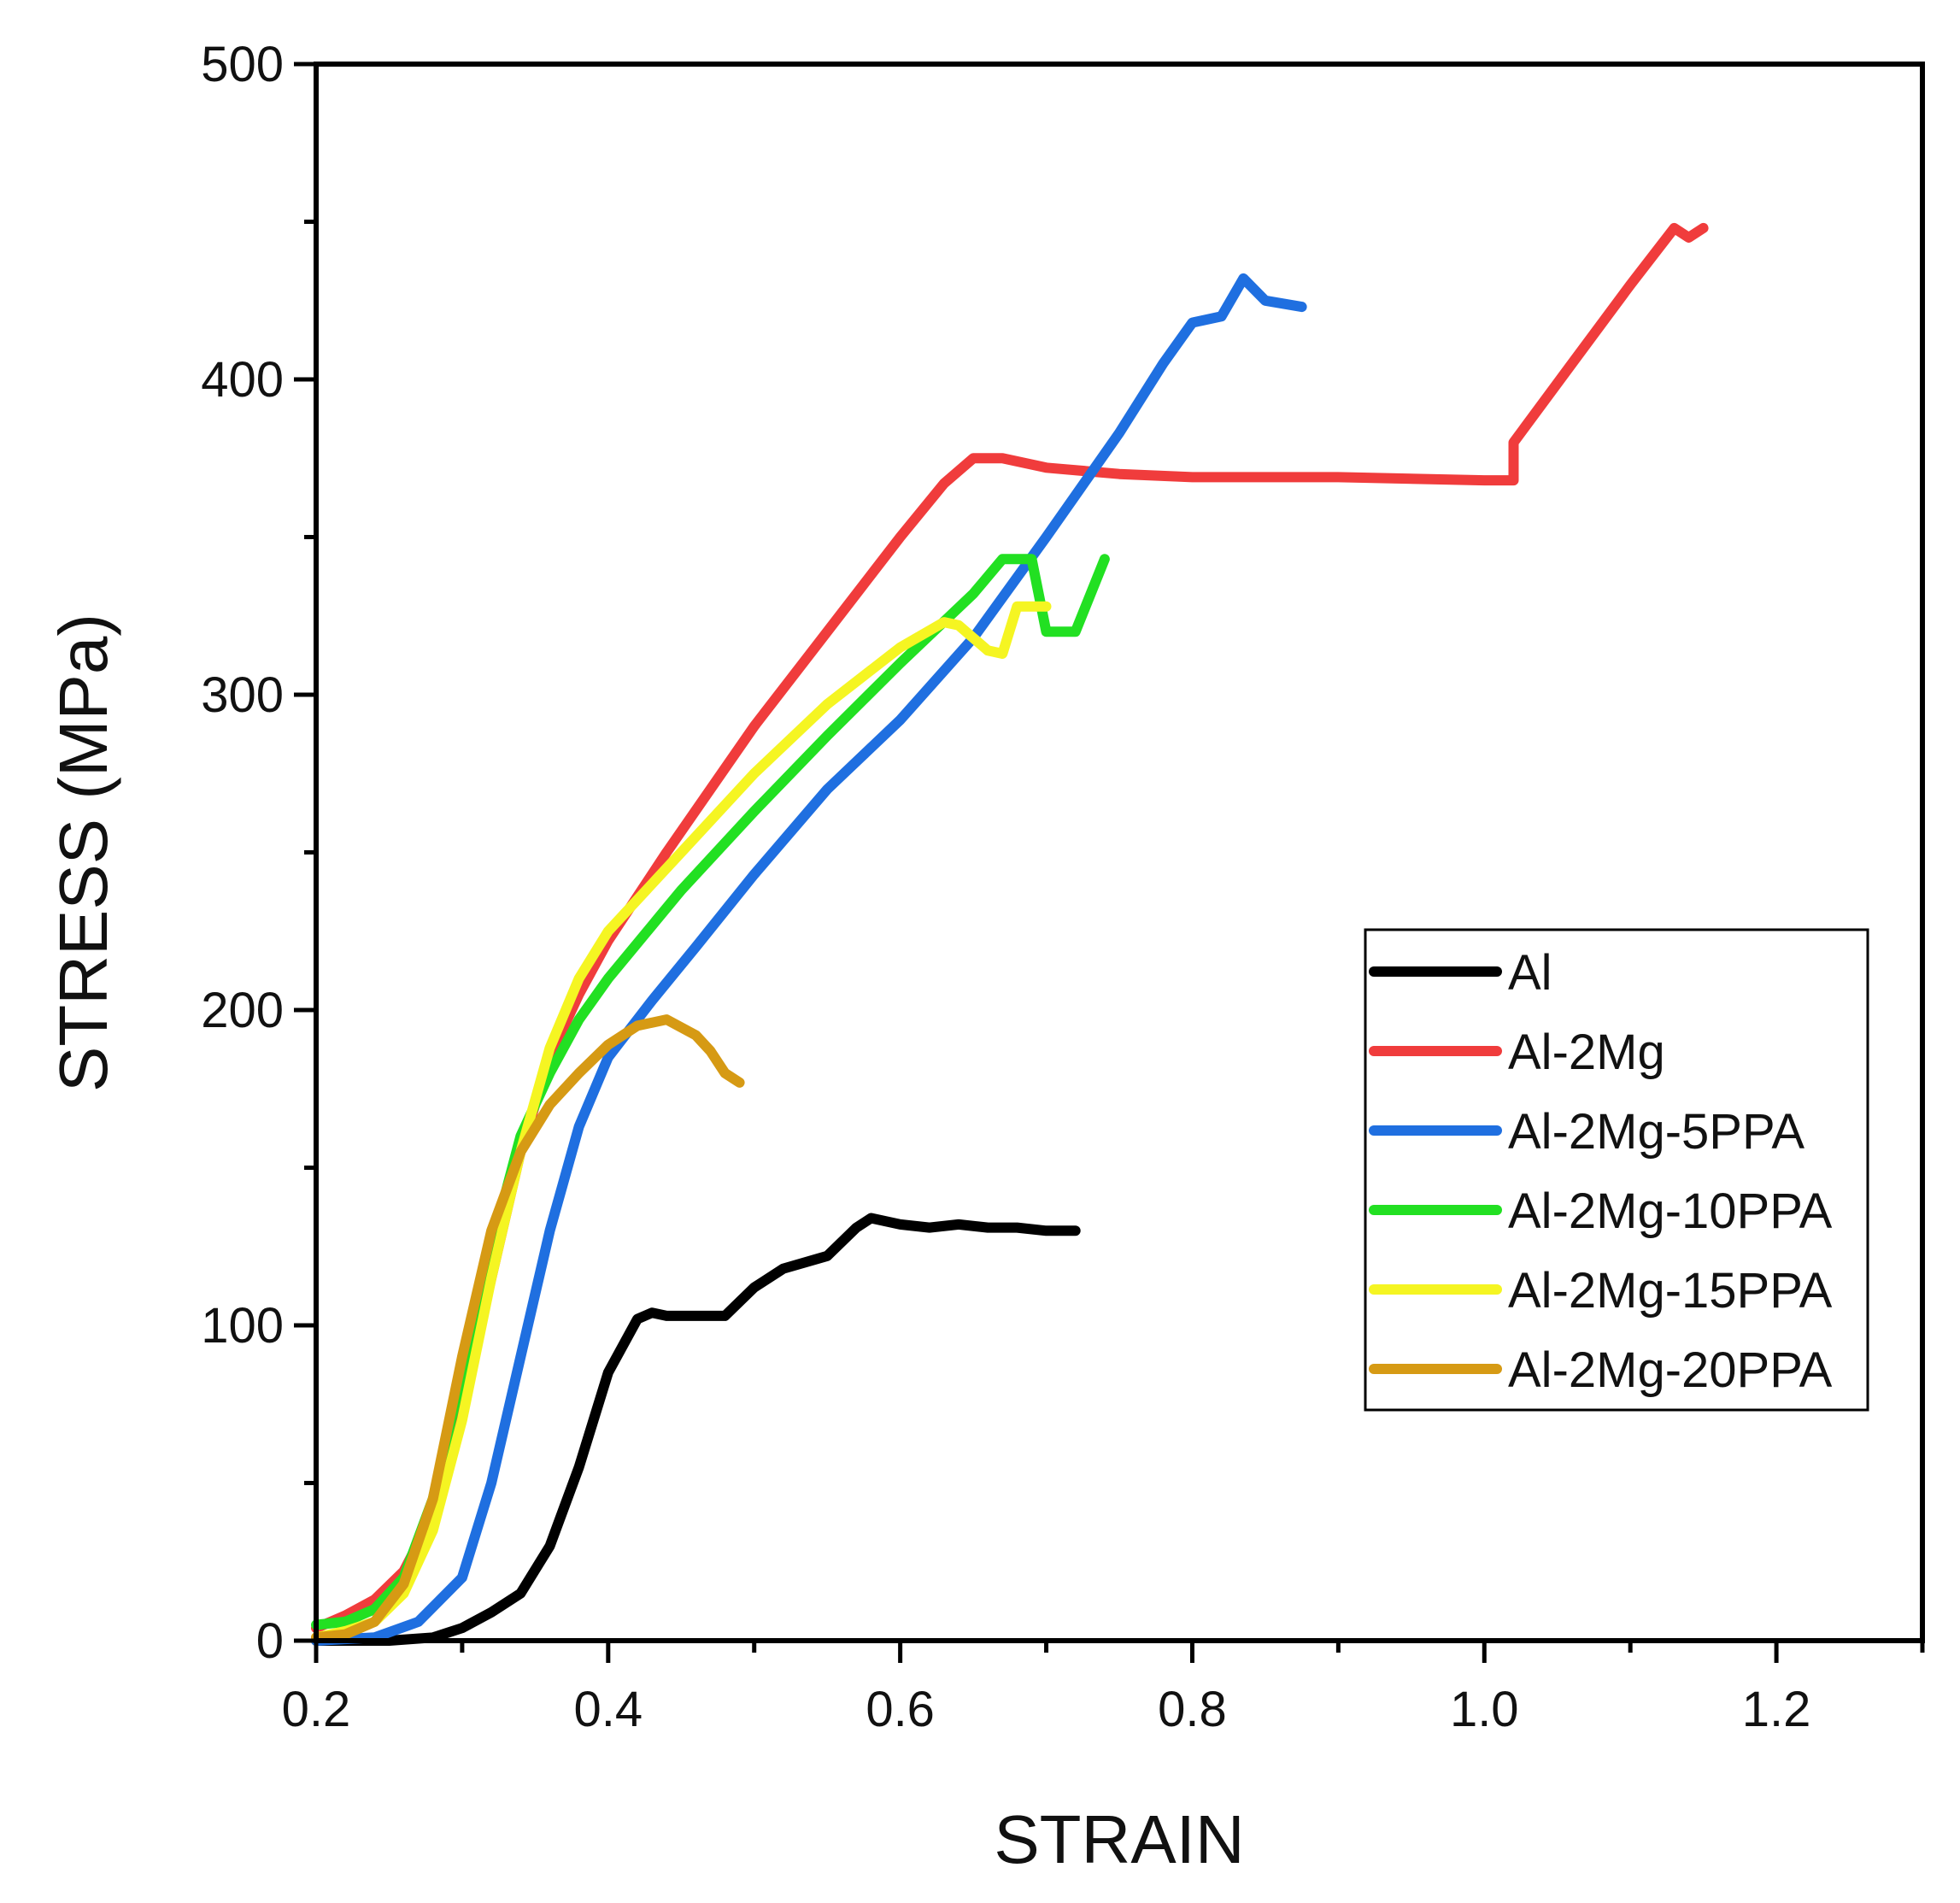 The image size is (1960, 1903). What do you see at coordinates (242, 1326) in the screenshot?
I see `y-tick-label: 100` at bounding box center [242, 1326].